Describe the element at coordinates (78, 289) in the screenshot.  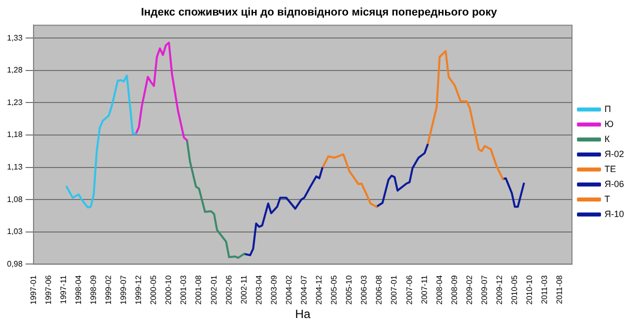
I see `x-tick-label: 1998-04` at that location.